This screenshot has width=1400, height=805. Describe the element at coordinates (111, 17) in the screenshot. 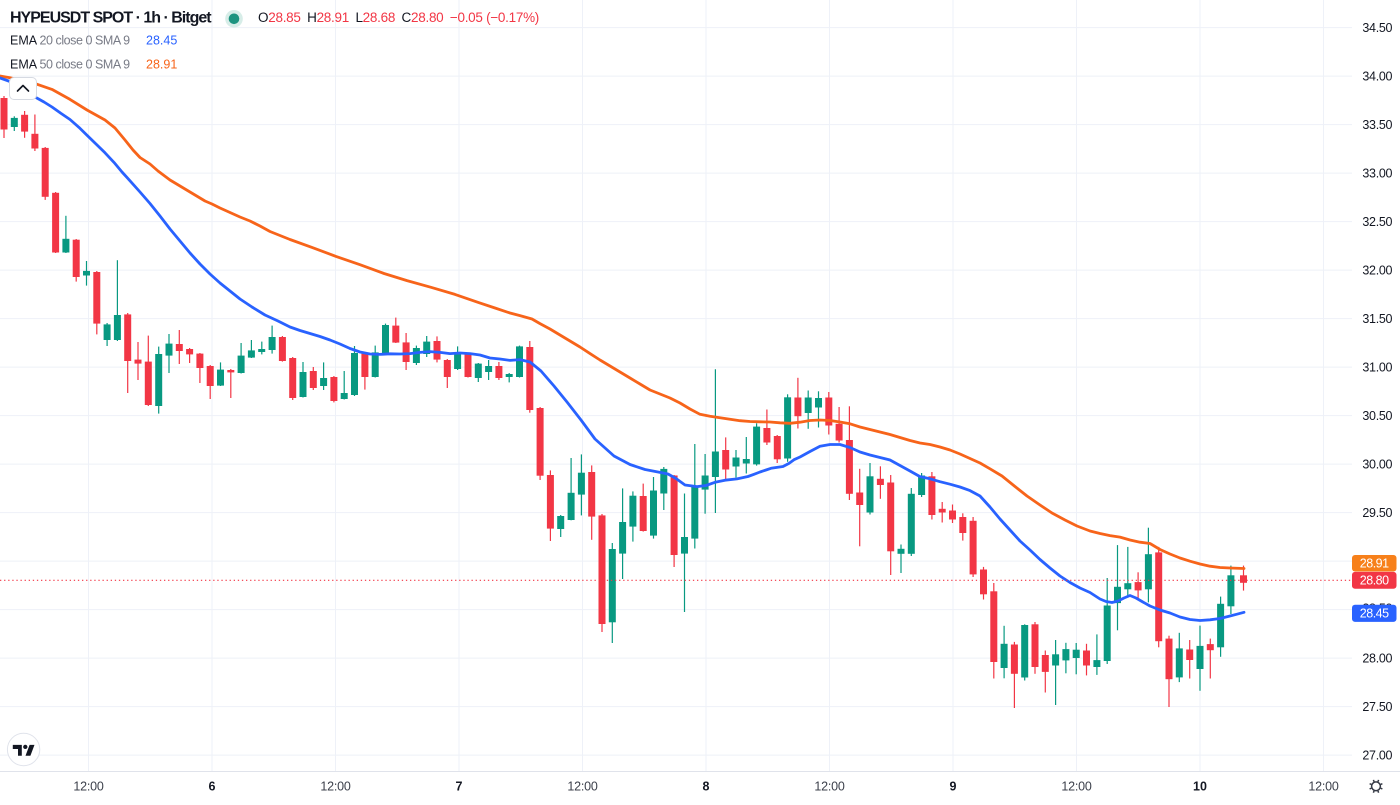

I see `svg-text: HYPEUSDT SPOT · 1h · Bitget` at that location.